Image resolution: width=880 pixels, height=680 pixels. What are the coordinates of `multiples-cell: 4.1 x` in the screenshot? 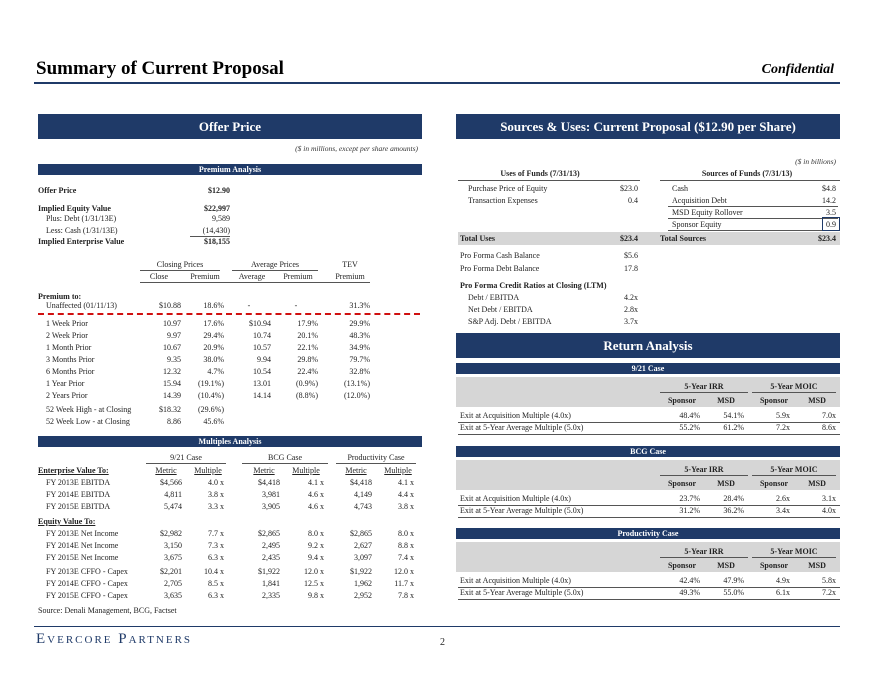 It's located at (406, 482).